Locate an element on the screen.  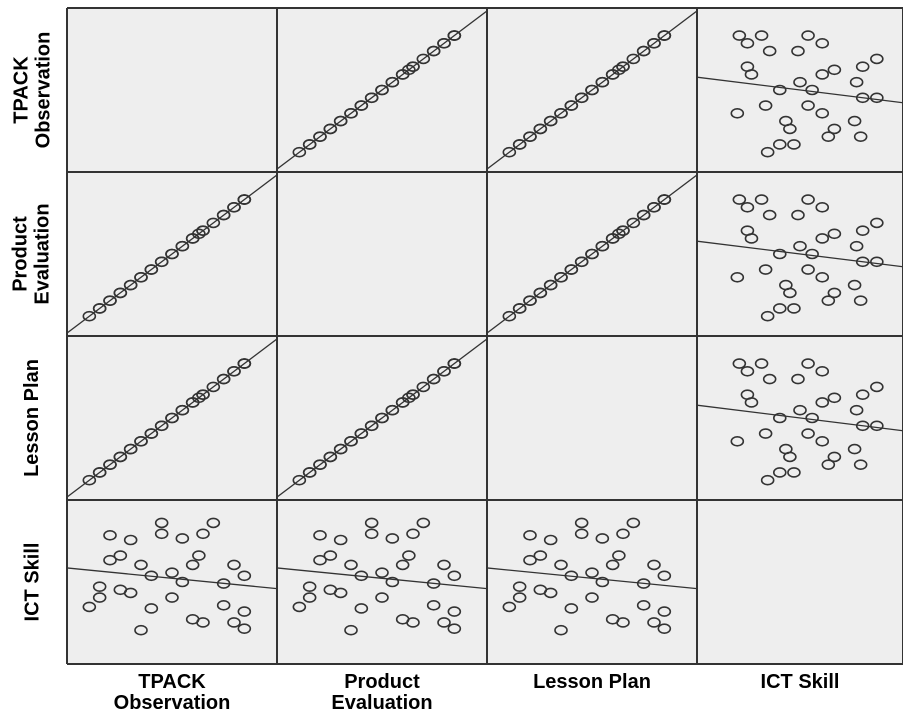
column-label: ICT Skill is located at coordinates (800, 682).